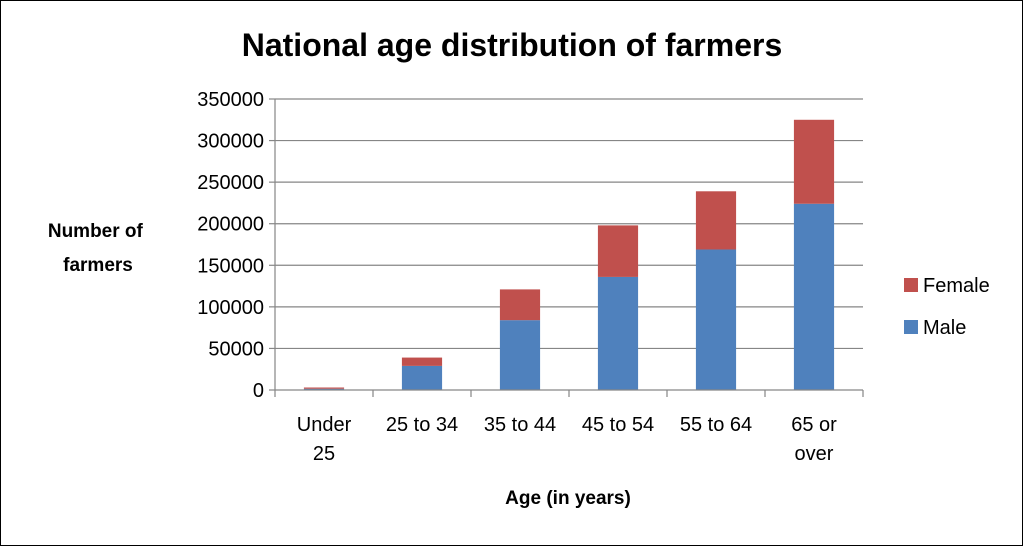  What do you see at coordinates (911, 327) in the screenshot?
I see `legend-swatch-male` at bounding box center [911, 327].